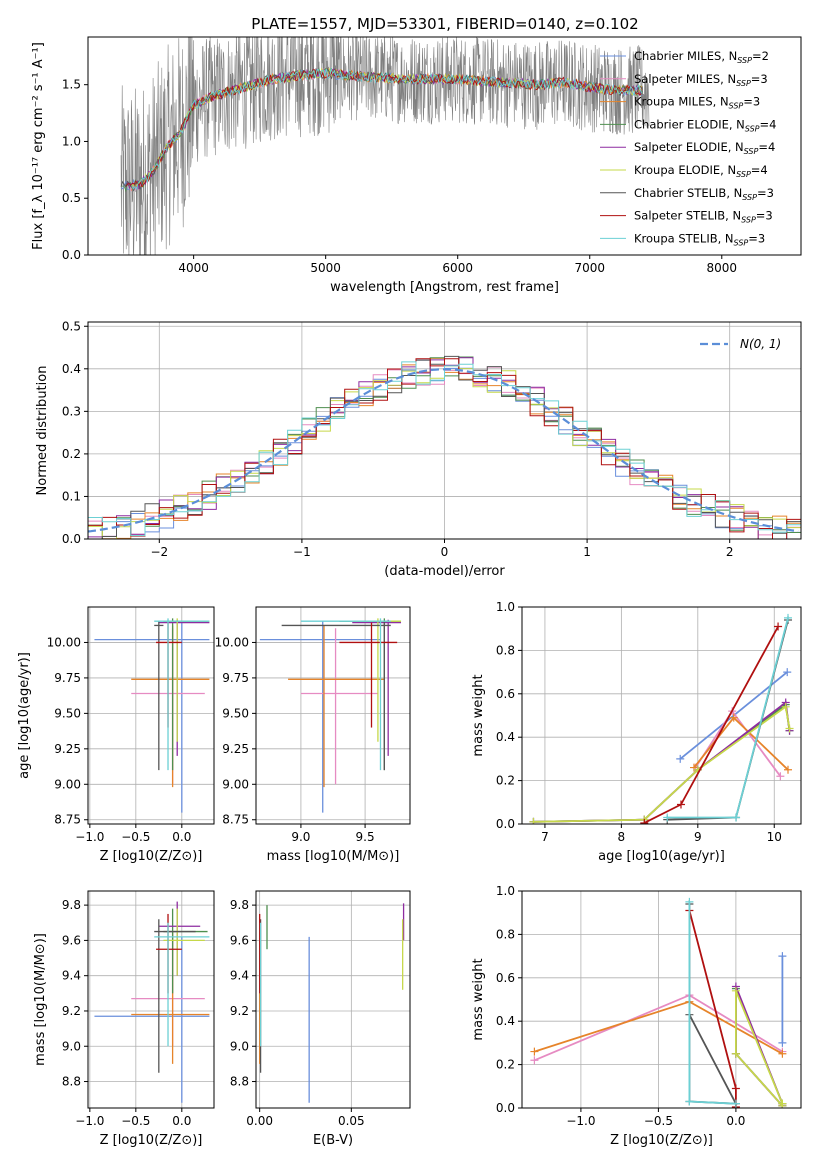 This screenshot has height=1170, width=819. I want to click on y-tick-label: 10.00, so click(232, 642).